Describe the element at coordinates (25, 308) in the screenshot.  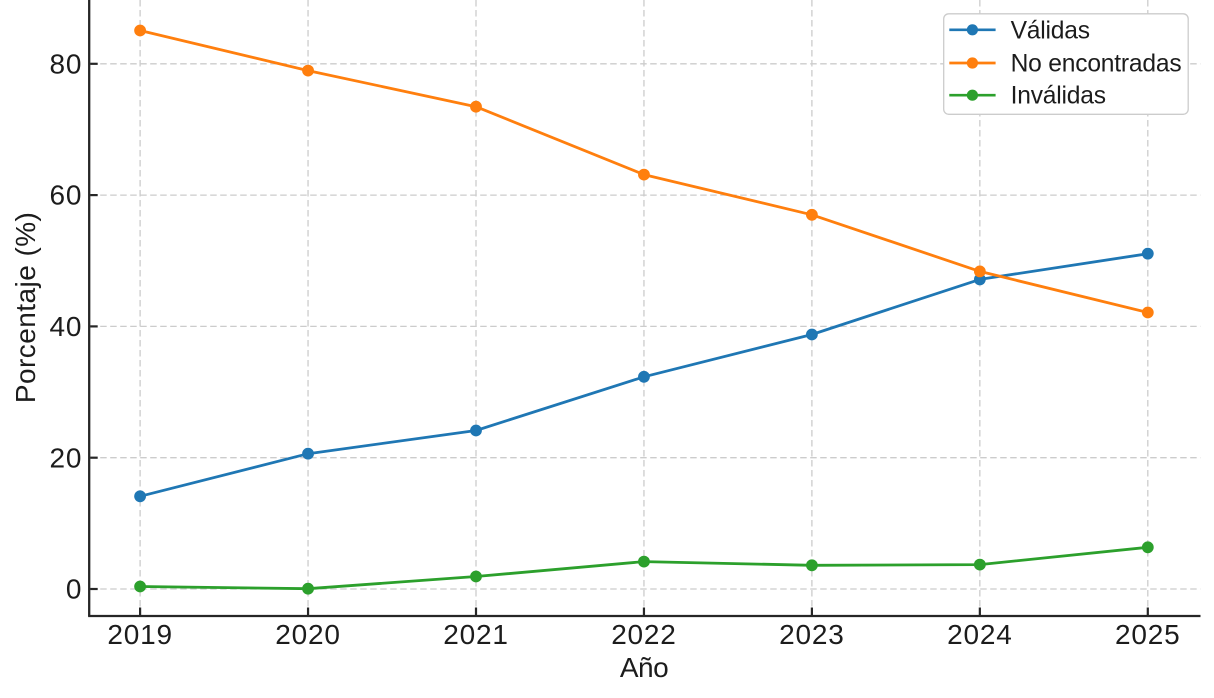
I see `svg-text: Porcentaje (%)` at that location.